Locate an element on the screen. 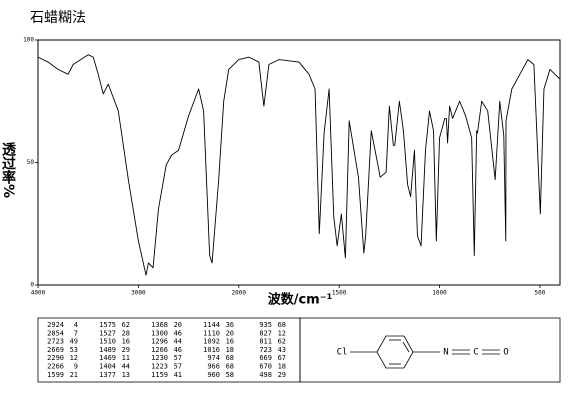 The width and height of the screenshot is (570, 403). peak-wavenumber: 1092 is located at coordinates (211, 342).